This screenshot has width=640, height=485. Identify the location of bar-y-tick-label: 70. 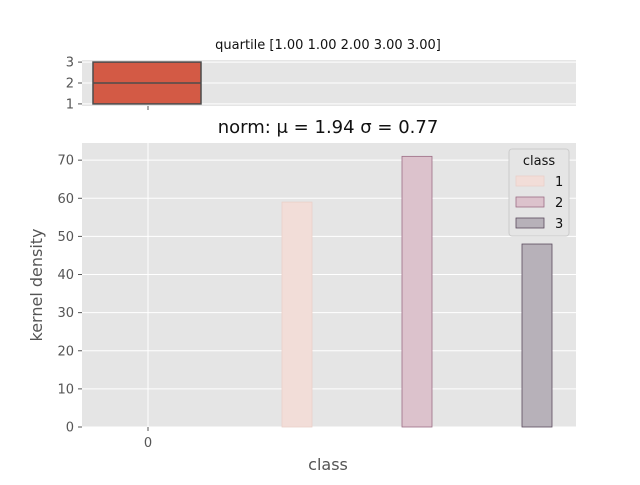
(65, 161).